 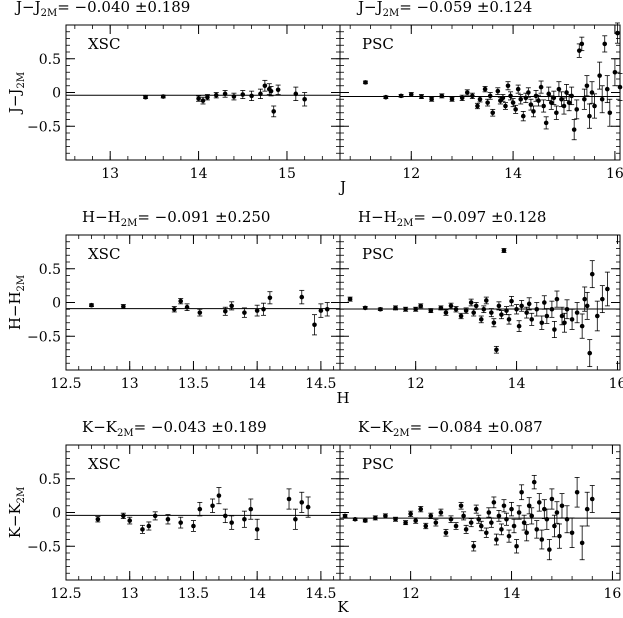 I want to click on title-main: J−J, so click(x=27, y=8).